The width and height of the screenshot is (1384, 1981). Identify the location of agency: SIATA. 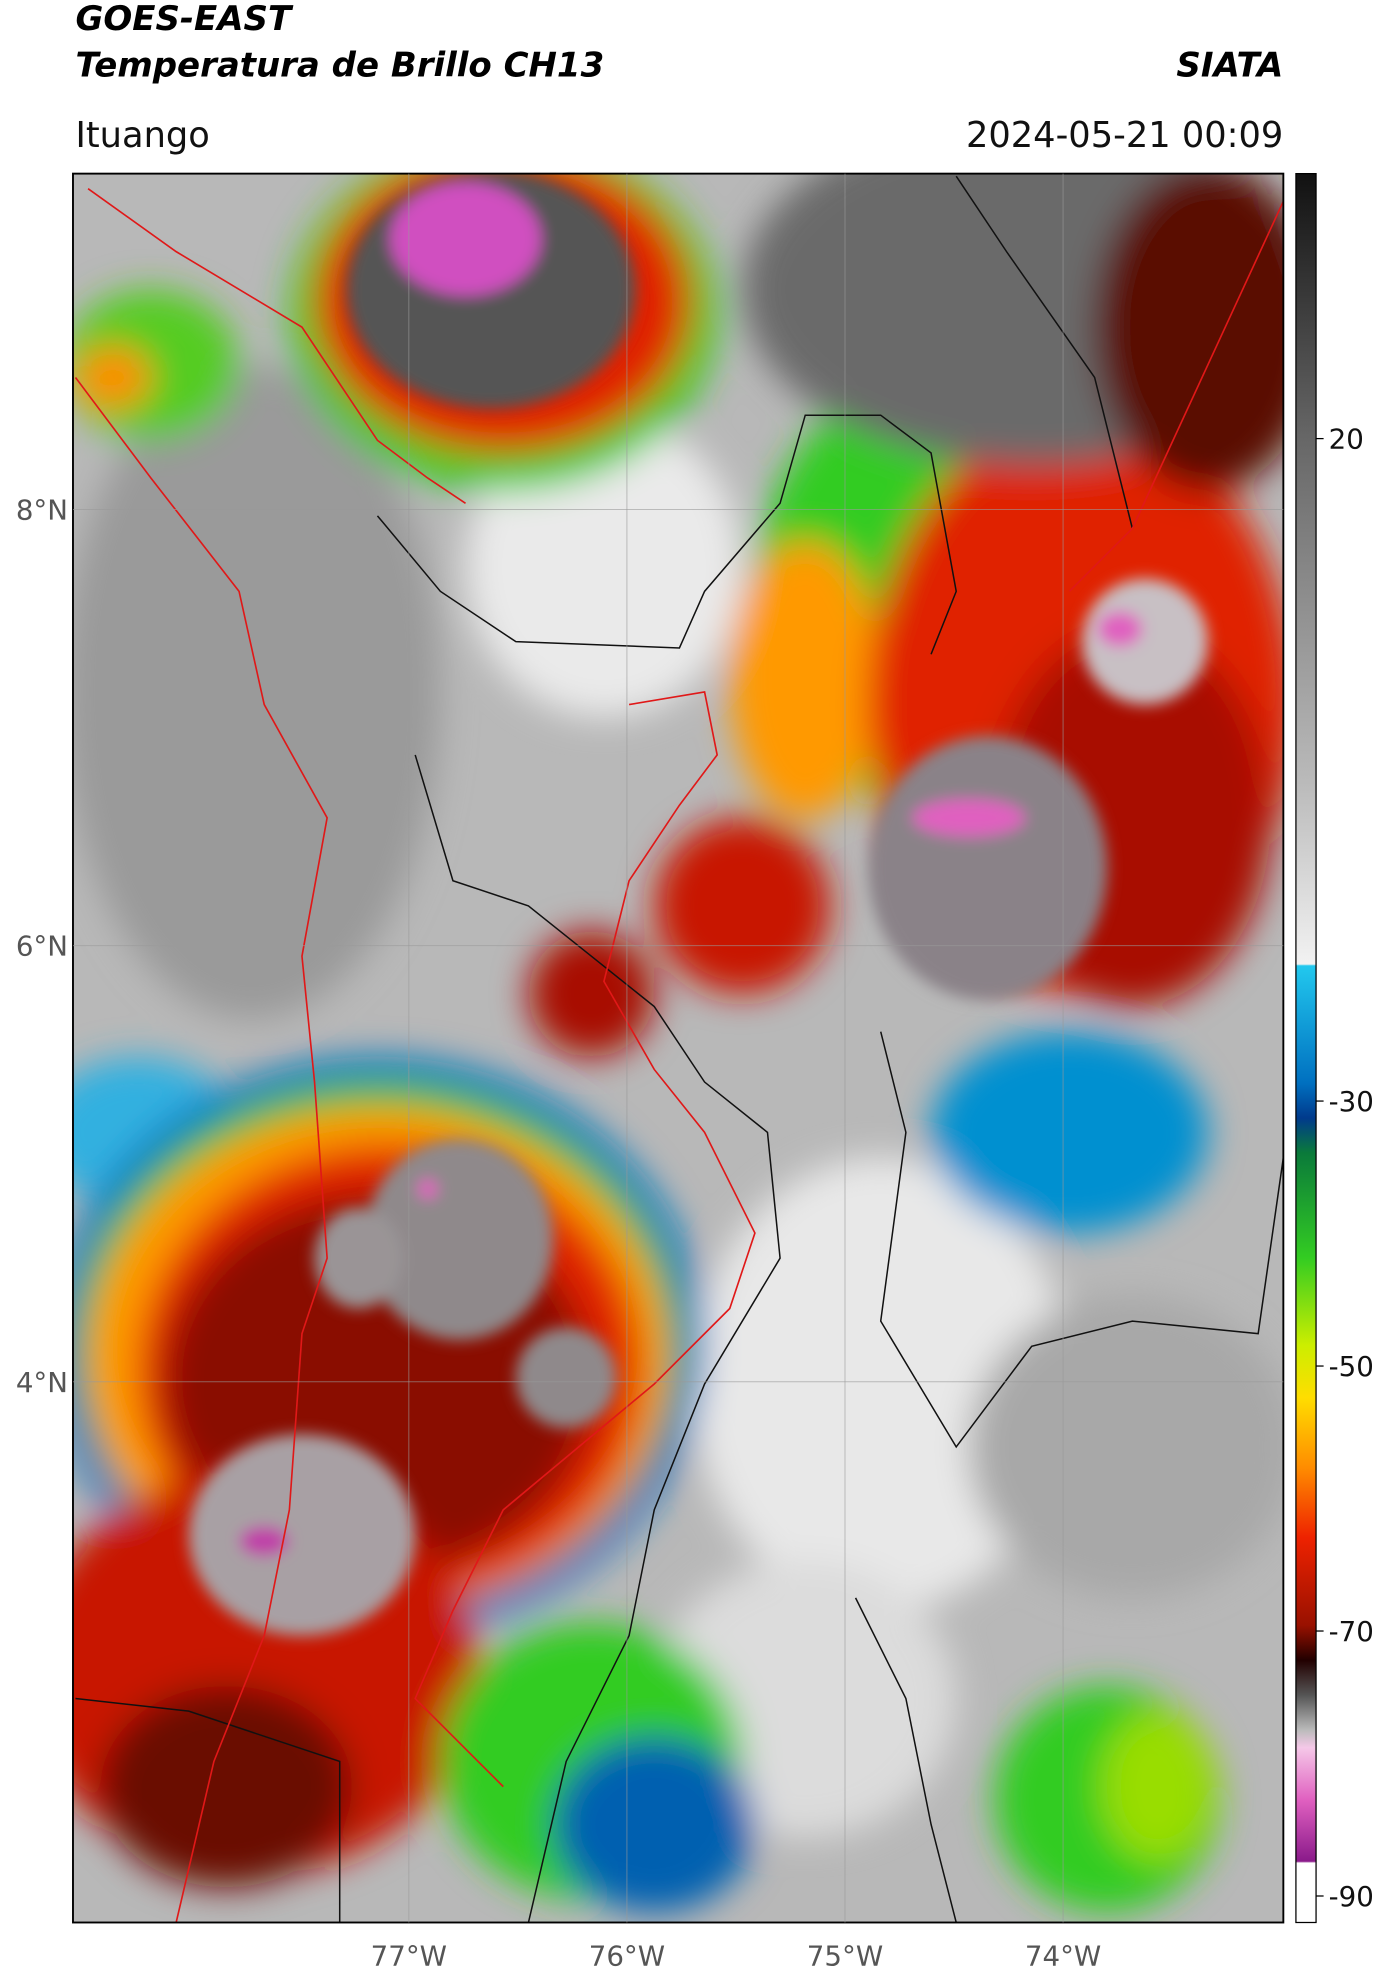
(1229, 66).